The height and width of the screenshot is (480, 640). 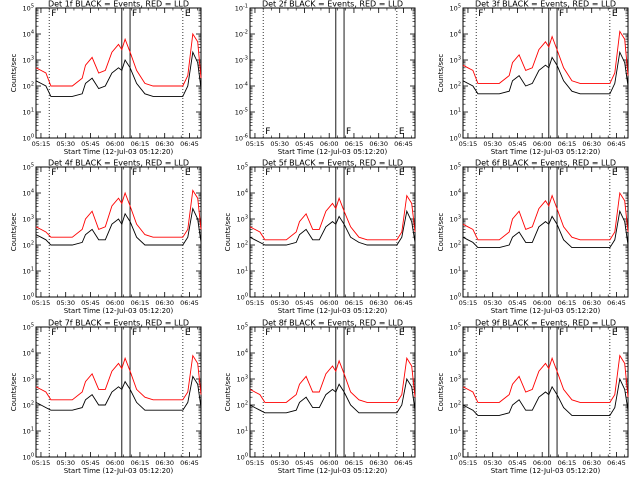 What do you see at coordinates (246, 456) in the screenshot?
I see `tick-exponent: 0` at bounding box center [246, 456].